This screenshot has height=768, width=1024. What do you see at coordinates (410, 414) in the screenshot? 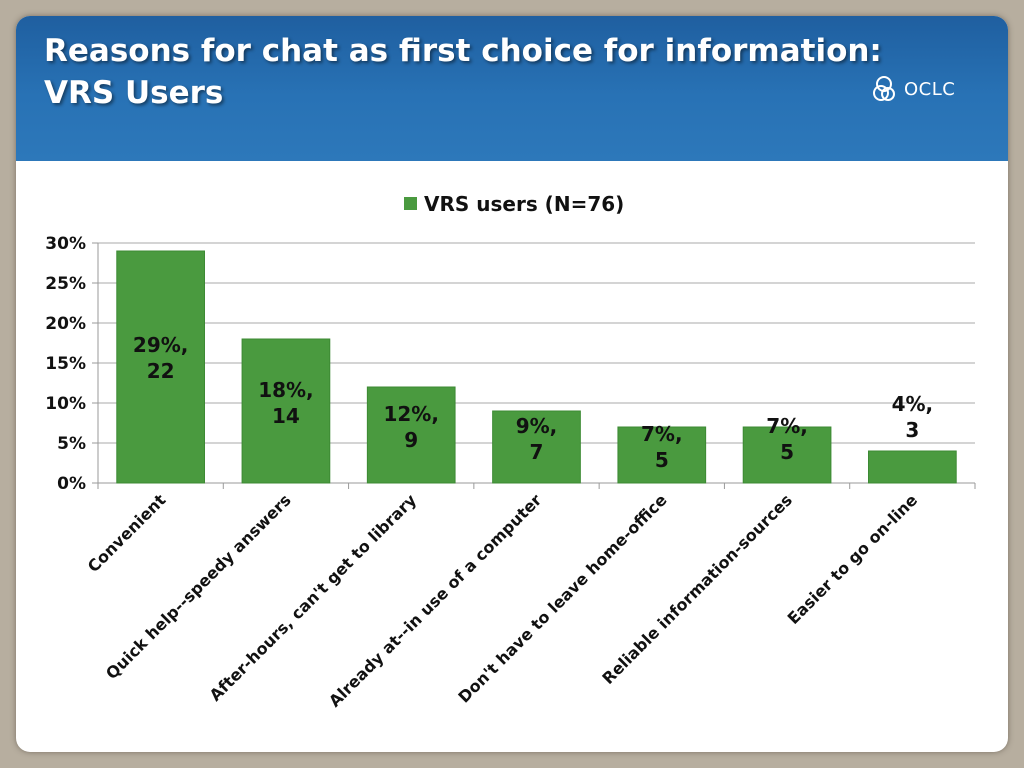
I see `data-label-percent: 12%,` at bounding box center [410, 414].